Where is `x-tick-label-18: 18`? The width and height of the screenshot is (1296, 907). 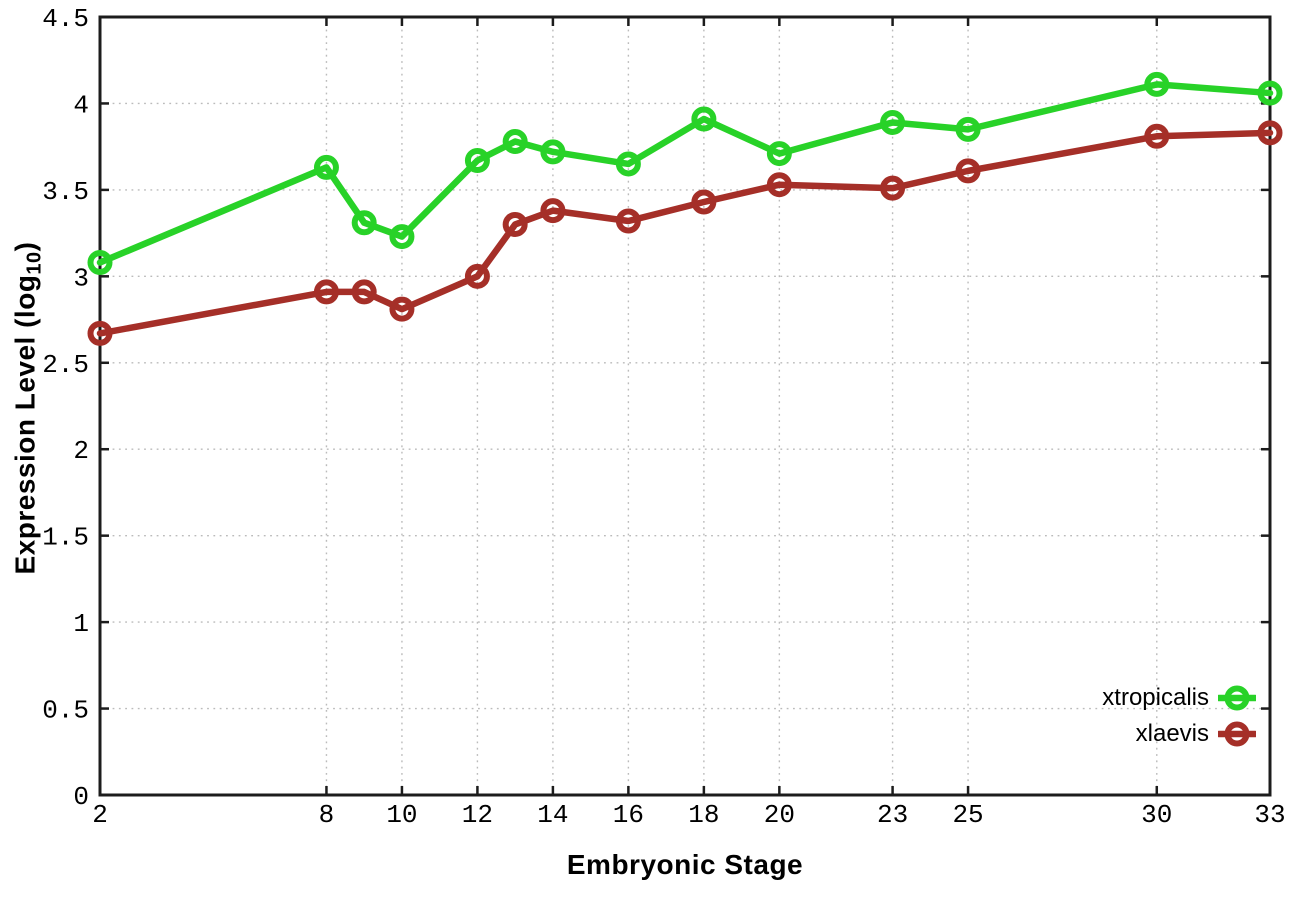
x-tick-label-18: 18 is located at coordinates (703, 815).